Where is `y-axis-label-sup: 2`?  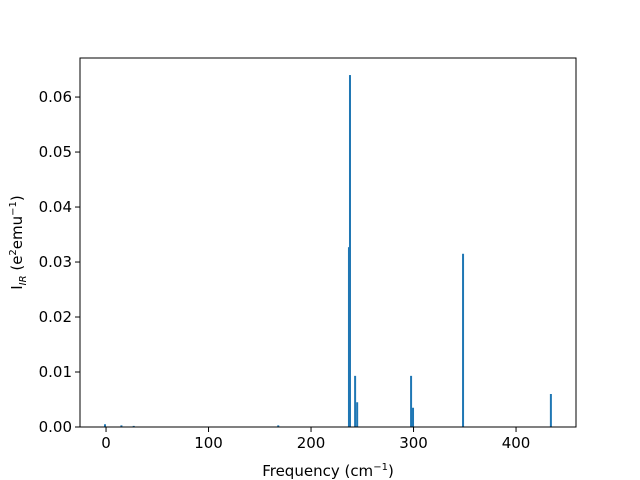 y-axis-label-sup: 2 is located at coordinates (13, 252).